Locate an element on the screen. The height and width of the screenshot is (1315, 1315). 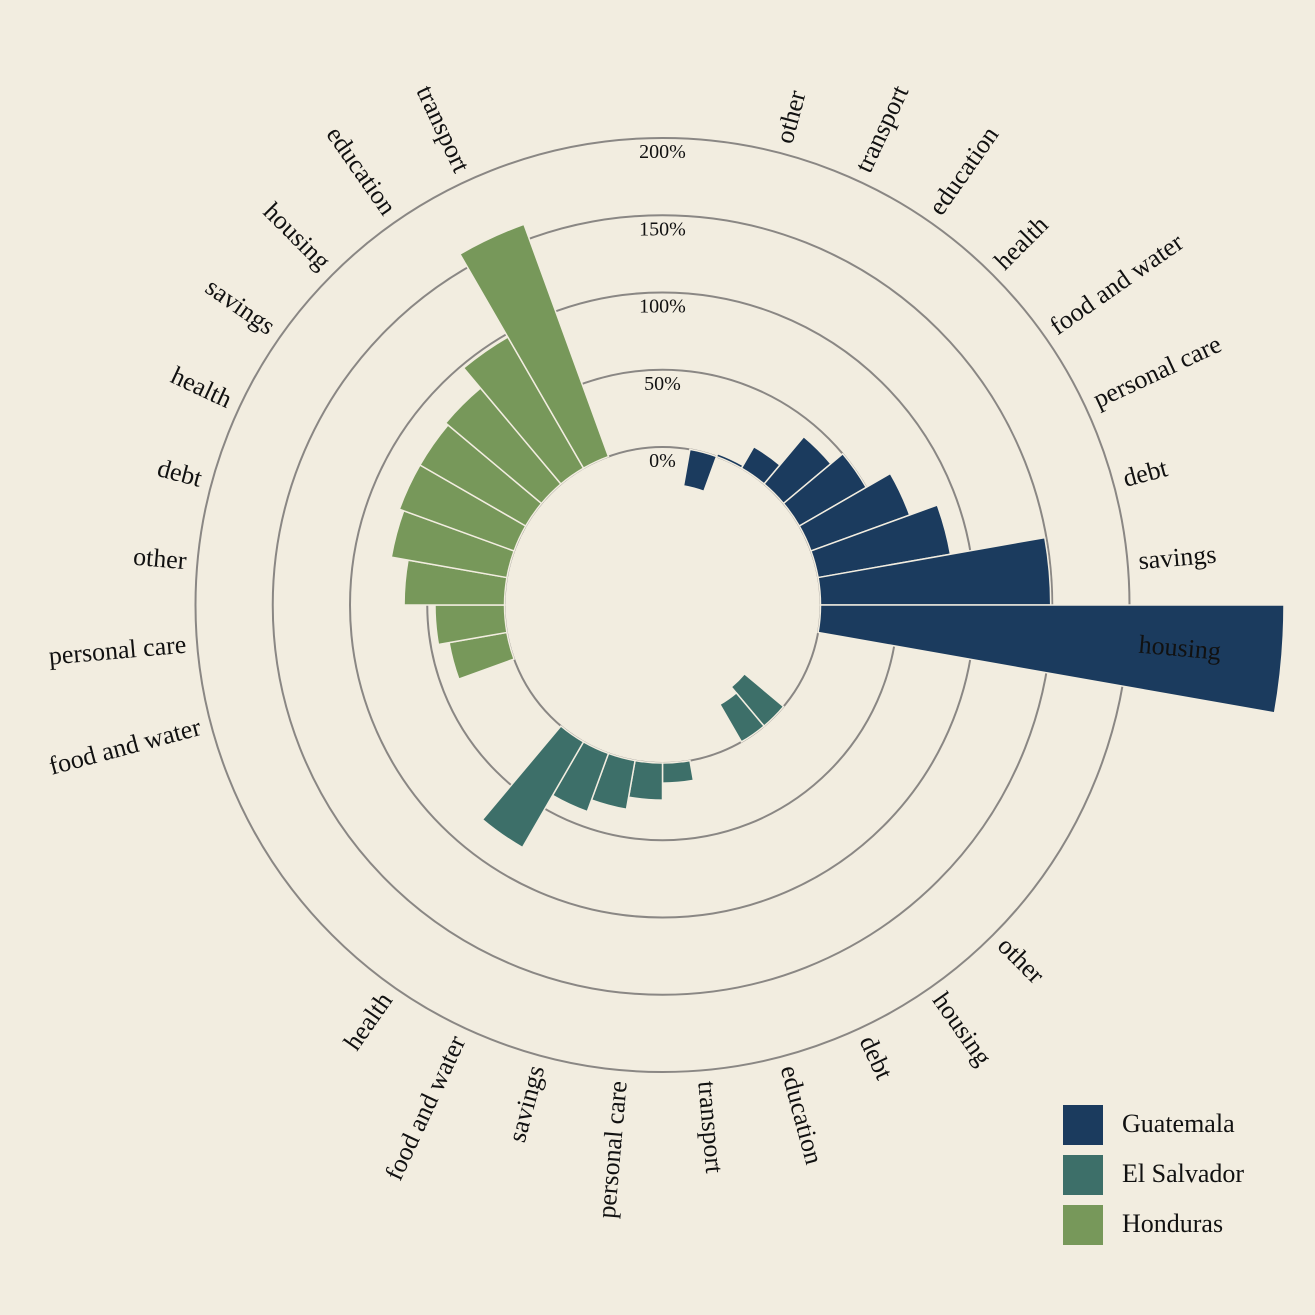
bar-el-salvador-transport is located at coordinates (678, 771).